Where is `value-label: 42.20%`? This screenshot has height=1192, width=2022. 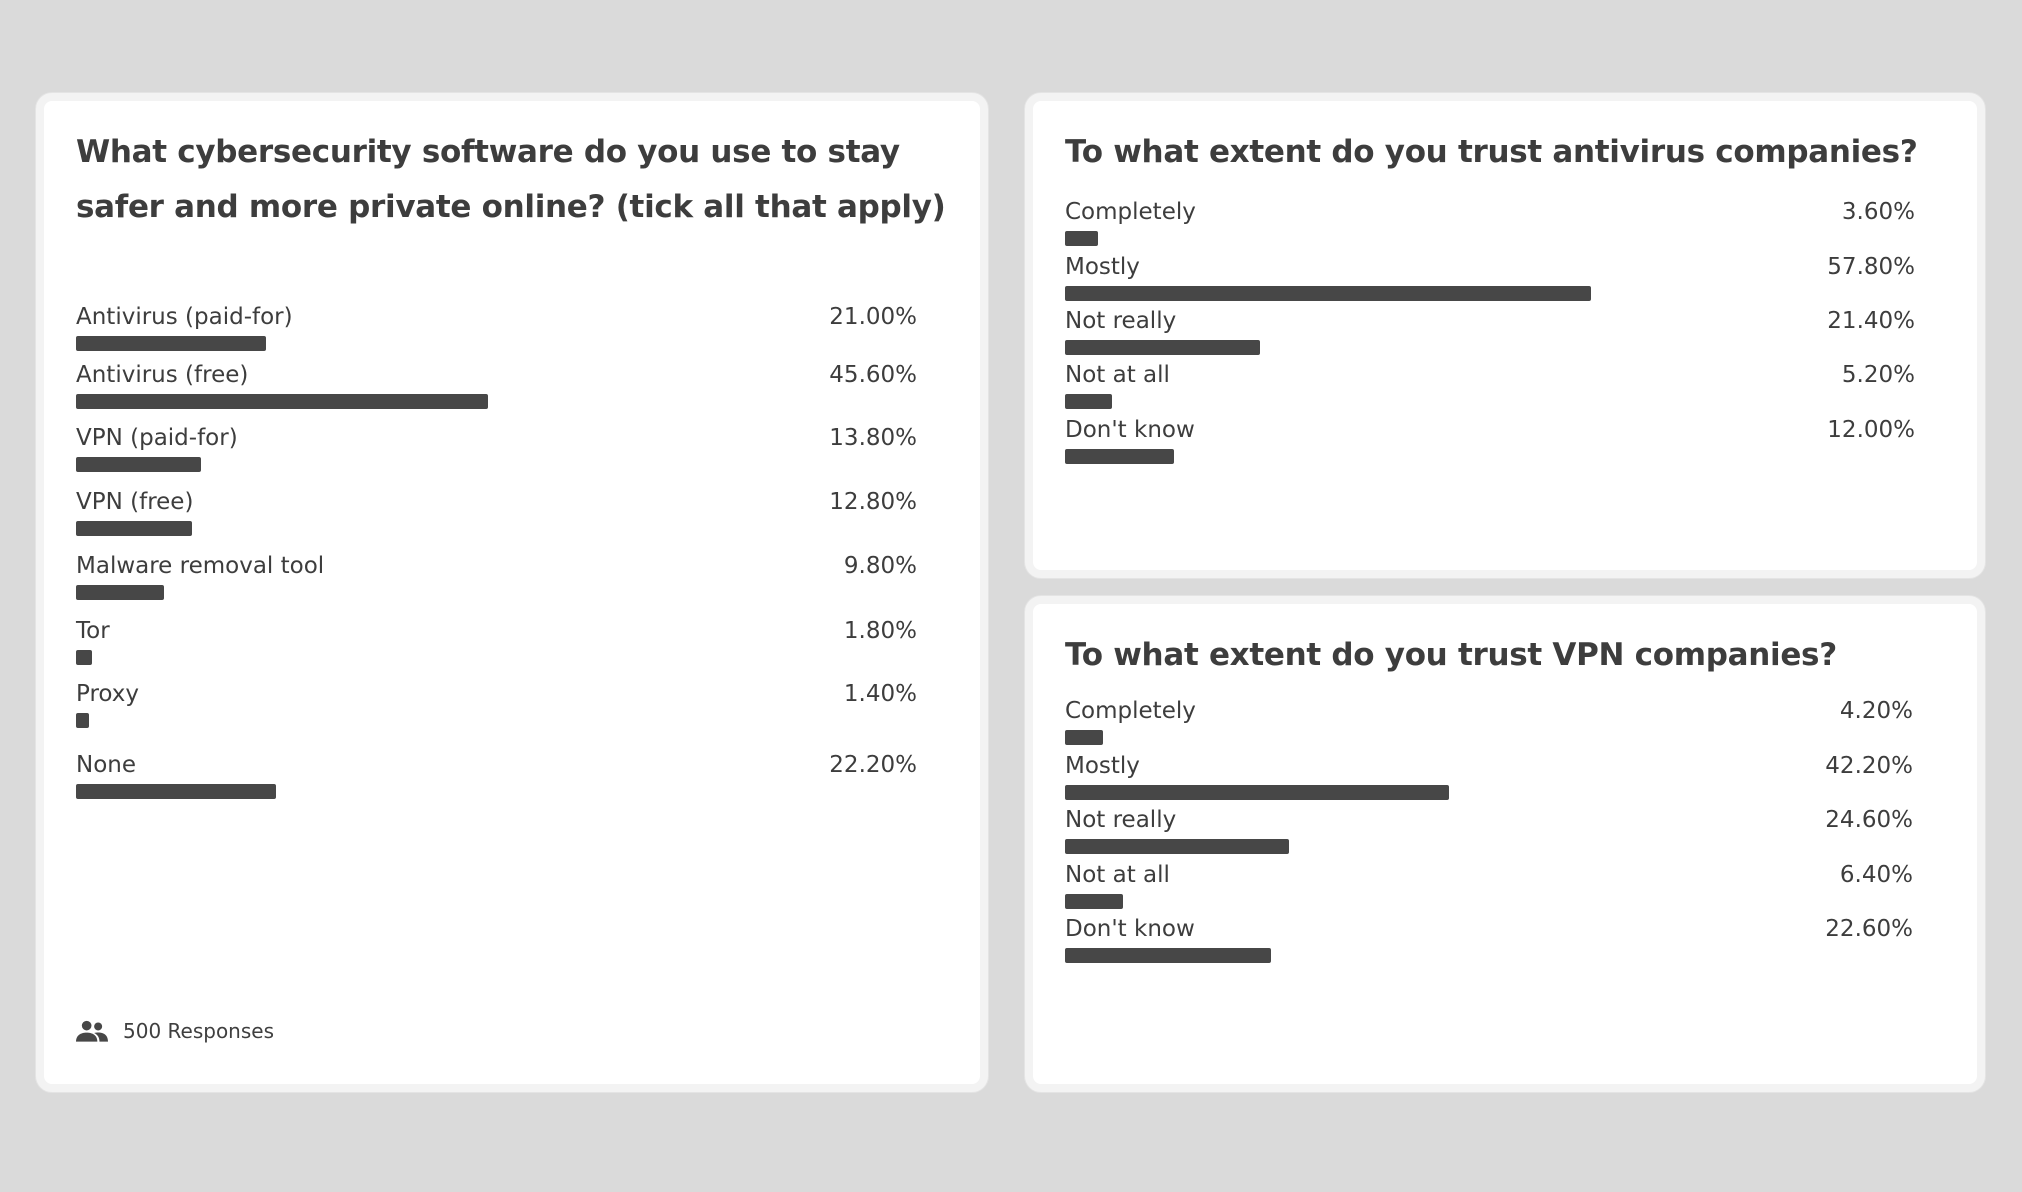
value-label: 42.20% is located at coordinates (1869, 766).